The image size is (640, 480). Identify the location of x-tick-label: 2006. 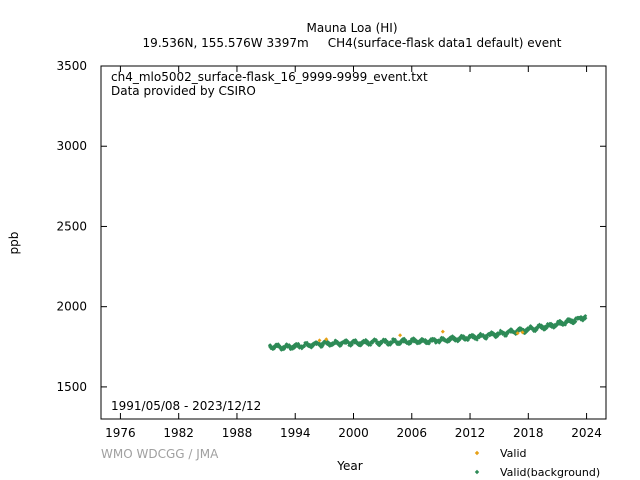
(411, 433).